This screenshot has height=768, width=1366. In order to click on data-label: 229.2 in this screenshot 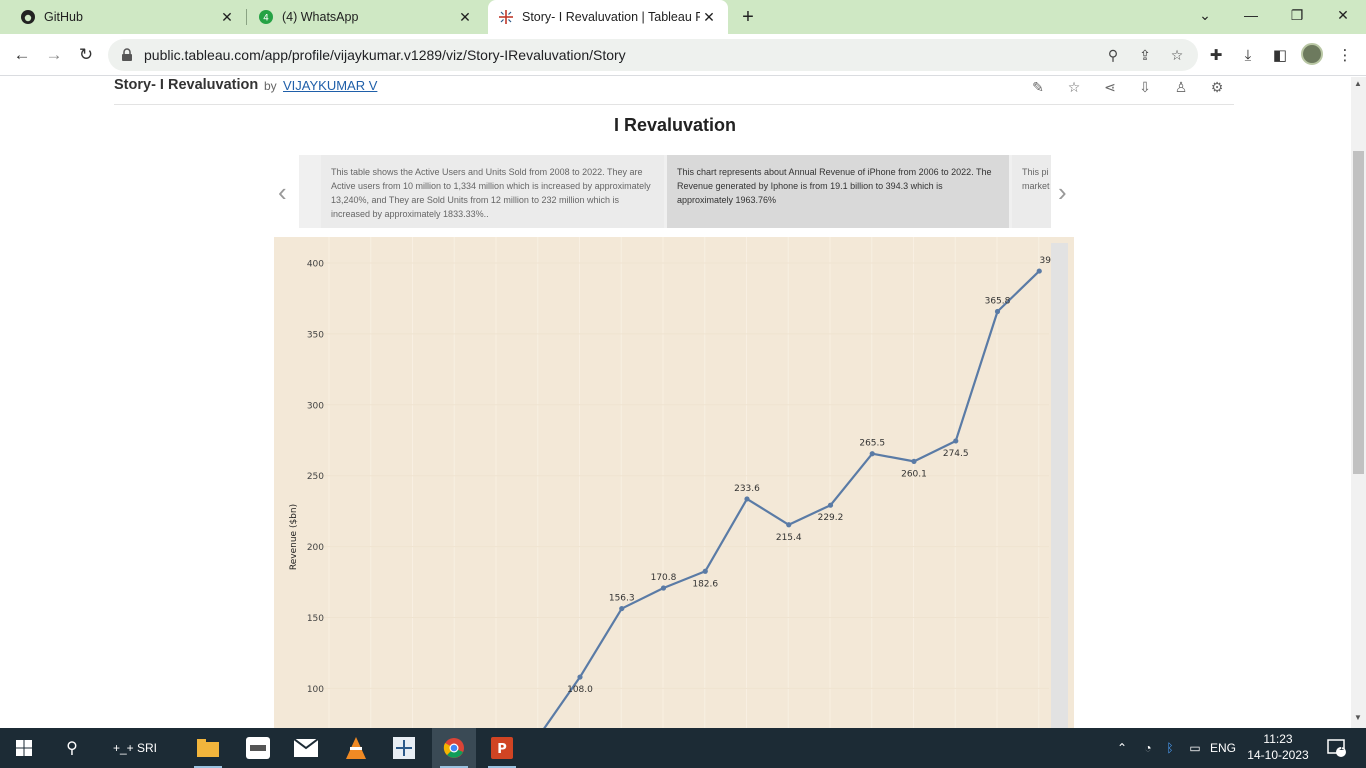, I will do `click(831, 518)`.